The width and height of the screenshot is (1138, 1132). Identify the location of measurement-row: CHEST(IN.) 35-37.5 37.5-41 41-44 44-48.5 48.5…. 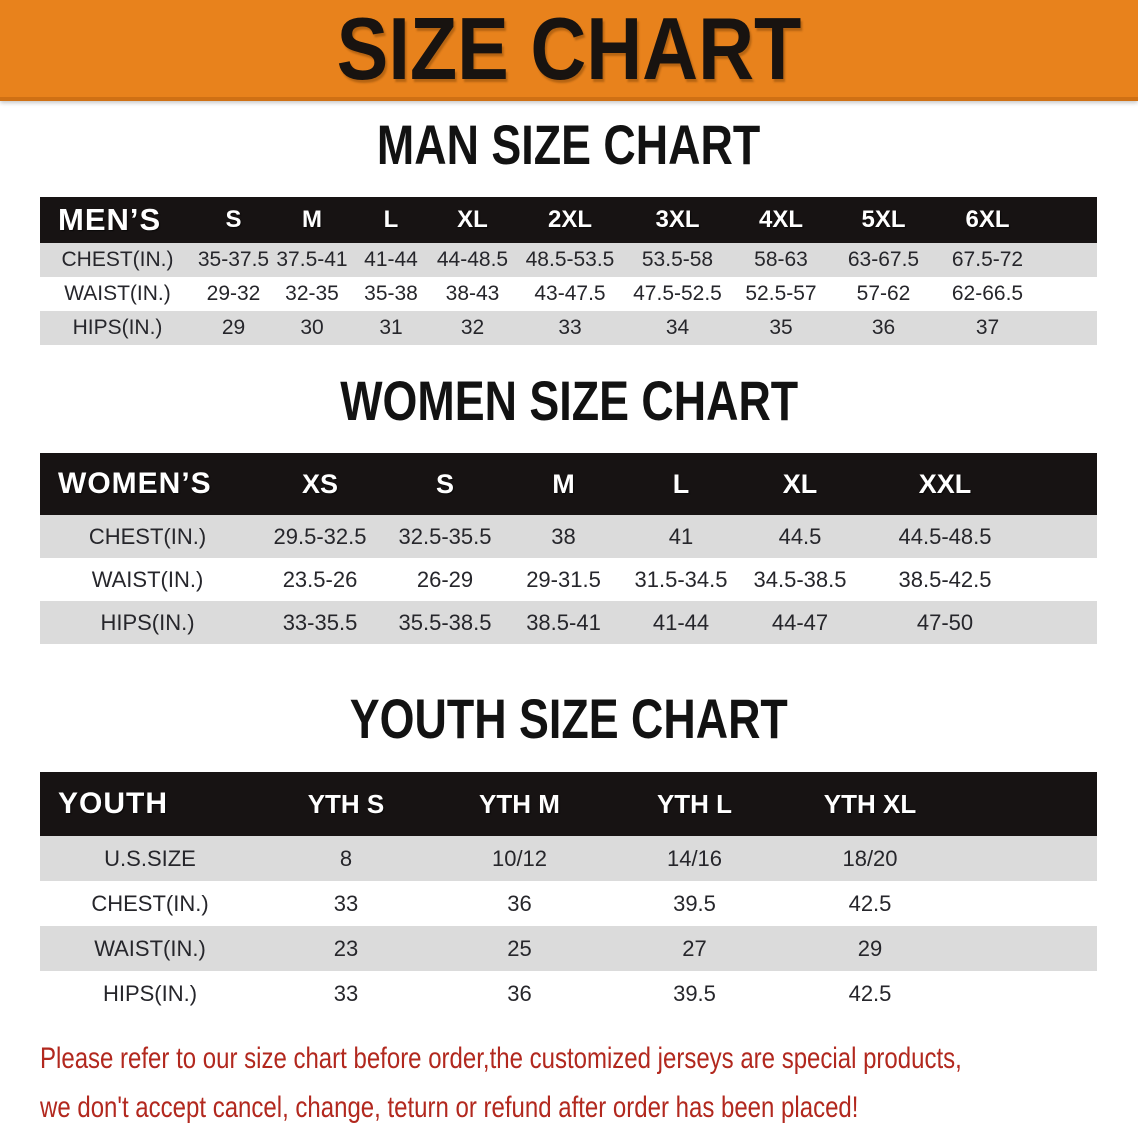
(568, 260).